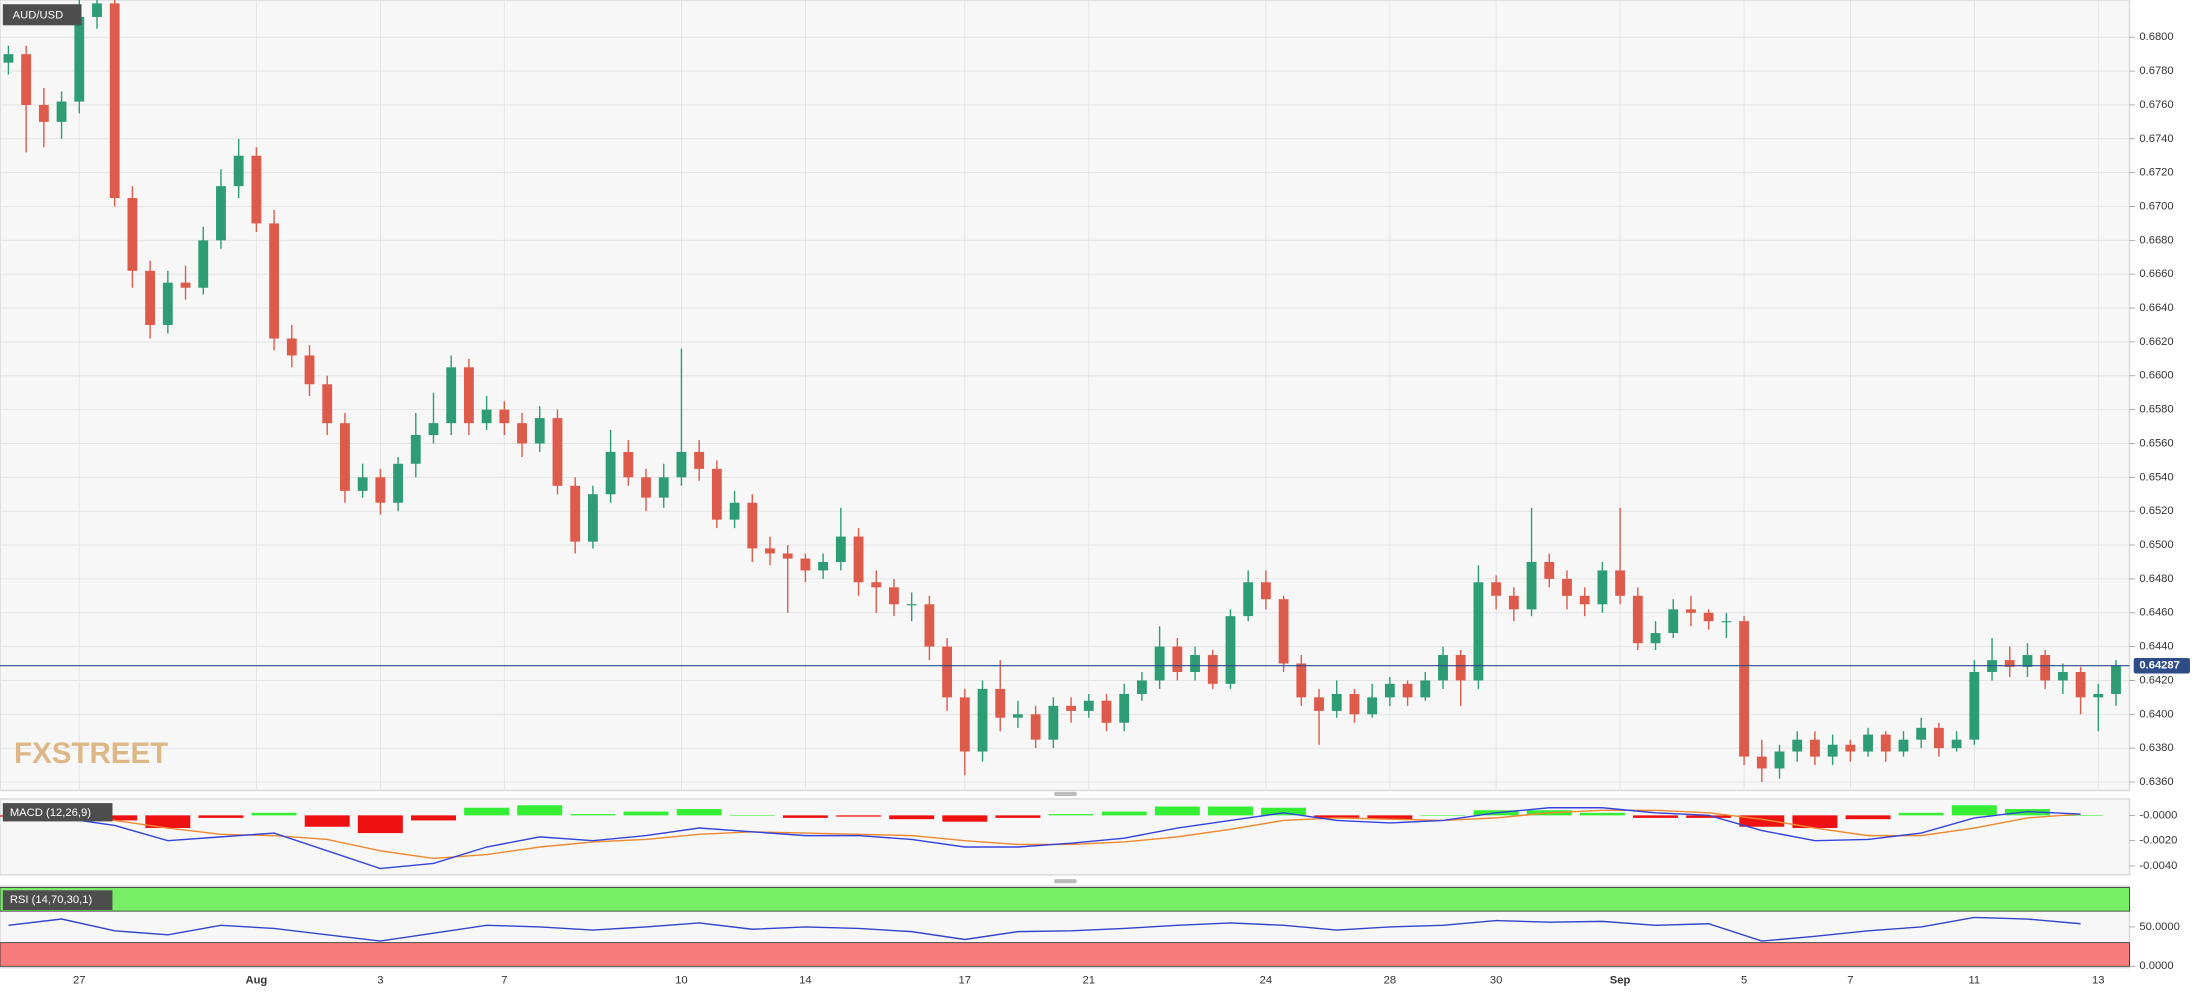 The width and height of the screenshot is (2204, 993). I want to click on x-tick-label: 30, so click(1496, 980).